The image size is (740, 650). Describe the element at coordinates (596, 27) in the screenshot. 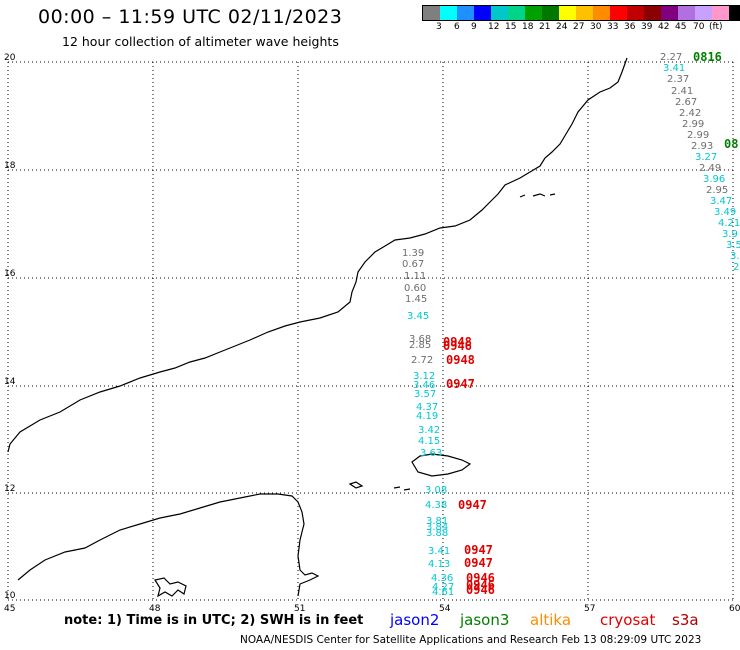

I see `color-scale-label: 30` at that location.